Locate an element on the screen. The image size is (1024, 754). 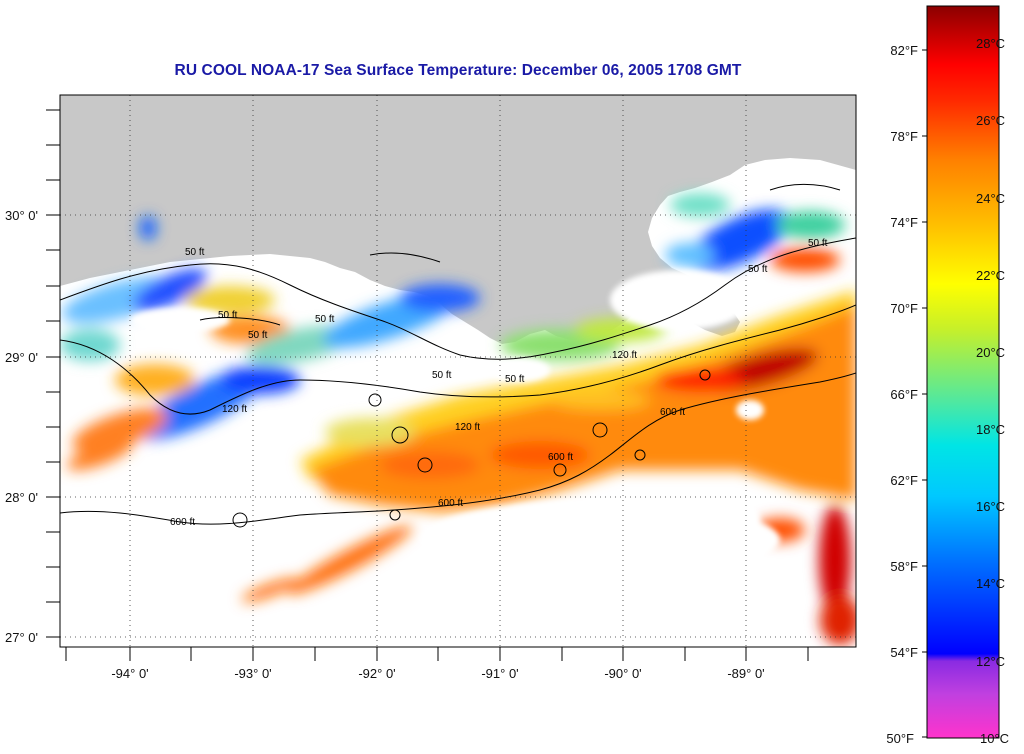
celsius-label: 10°C is located at coordinates (994, 738).